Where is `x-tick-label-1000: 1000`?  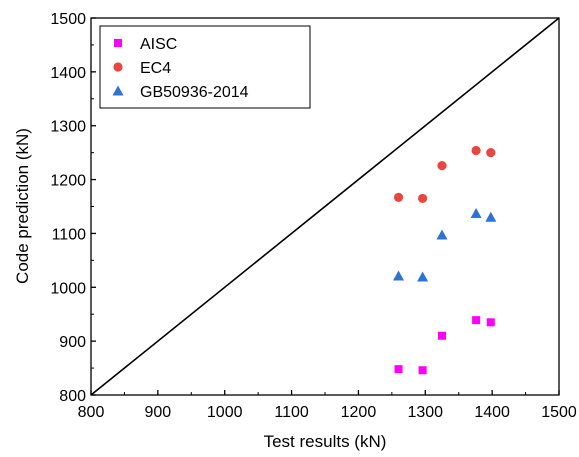
x-tick-label-1000: 1000 is located at coordinates (225, 412).